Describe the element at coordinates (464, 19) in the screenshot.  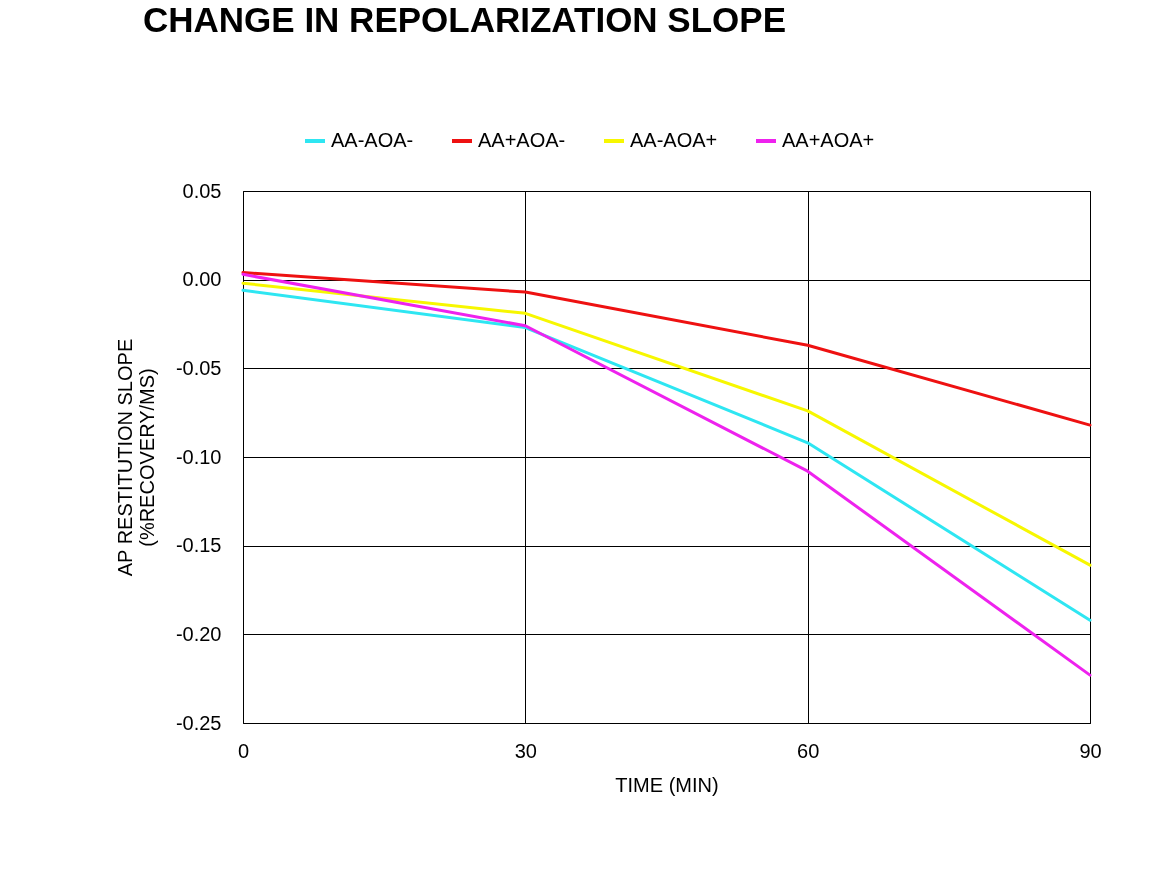
I see `chart-title: CHANGE IN REPOLARIZATION SLOPE` at that location.